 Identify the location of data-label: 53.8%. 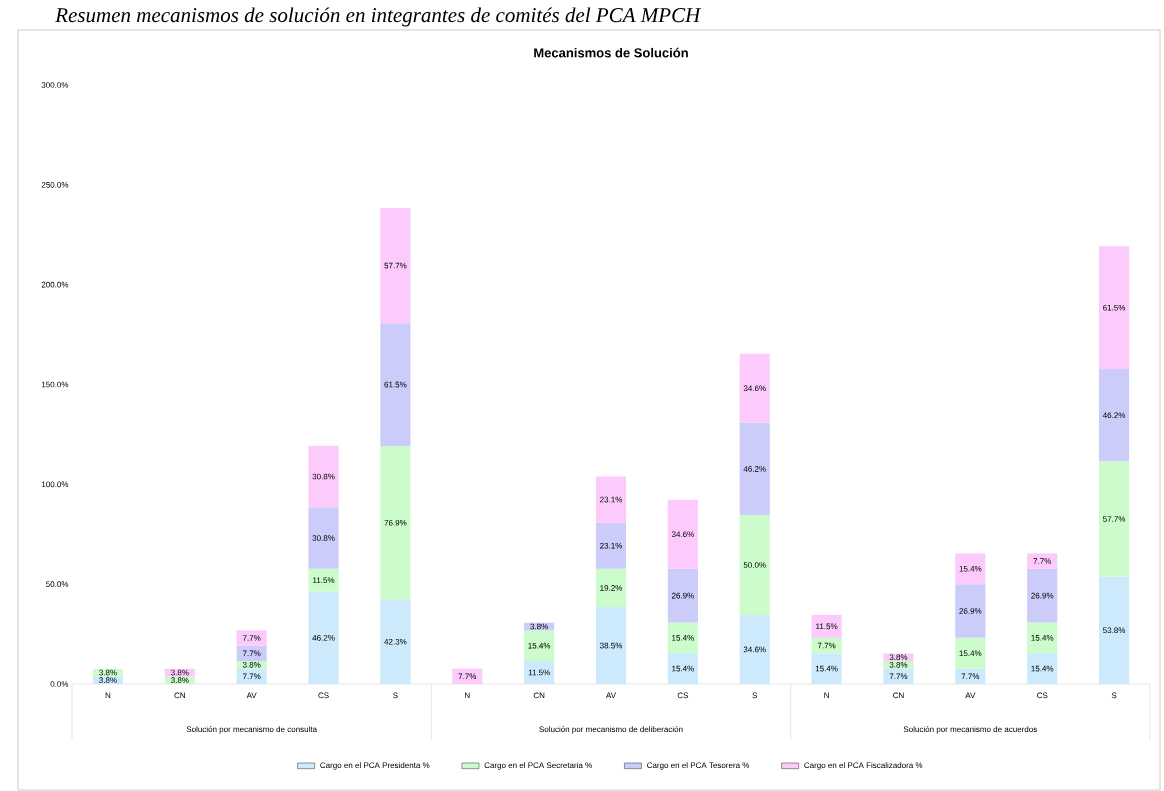
(1114, 630).